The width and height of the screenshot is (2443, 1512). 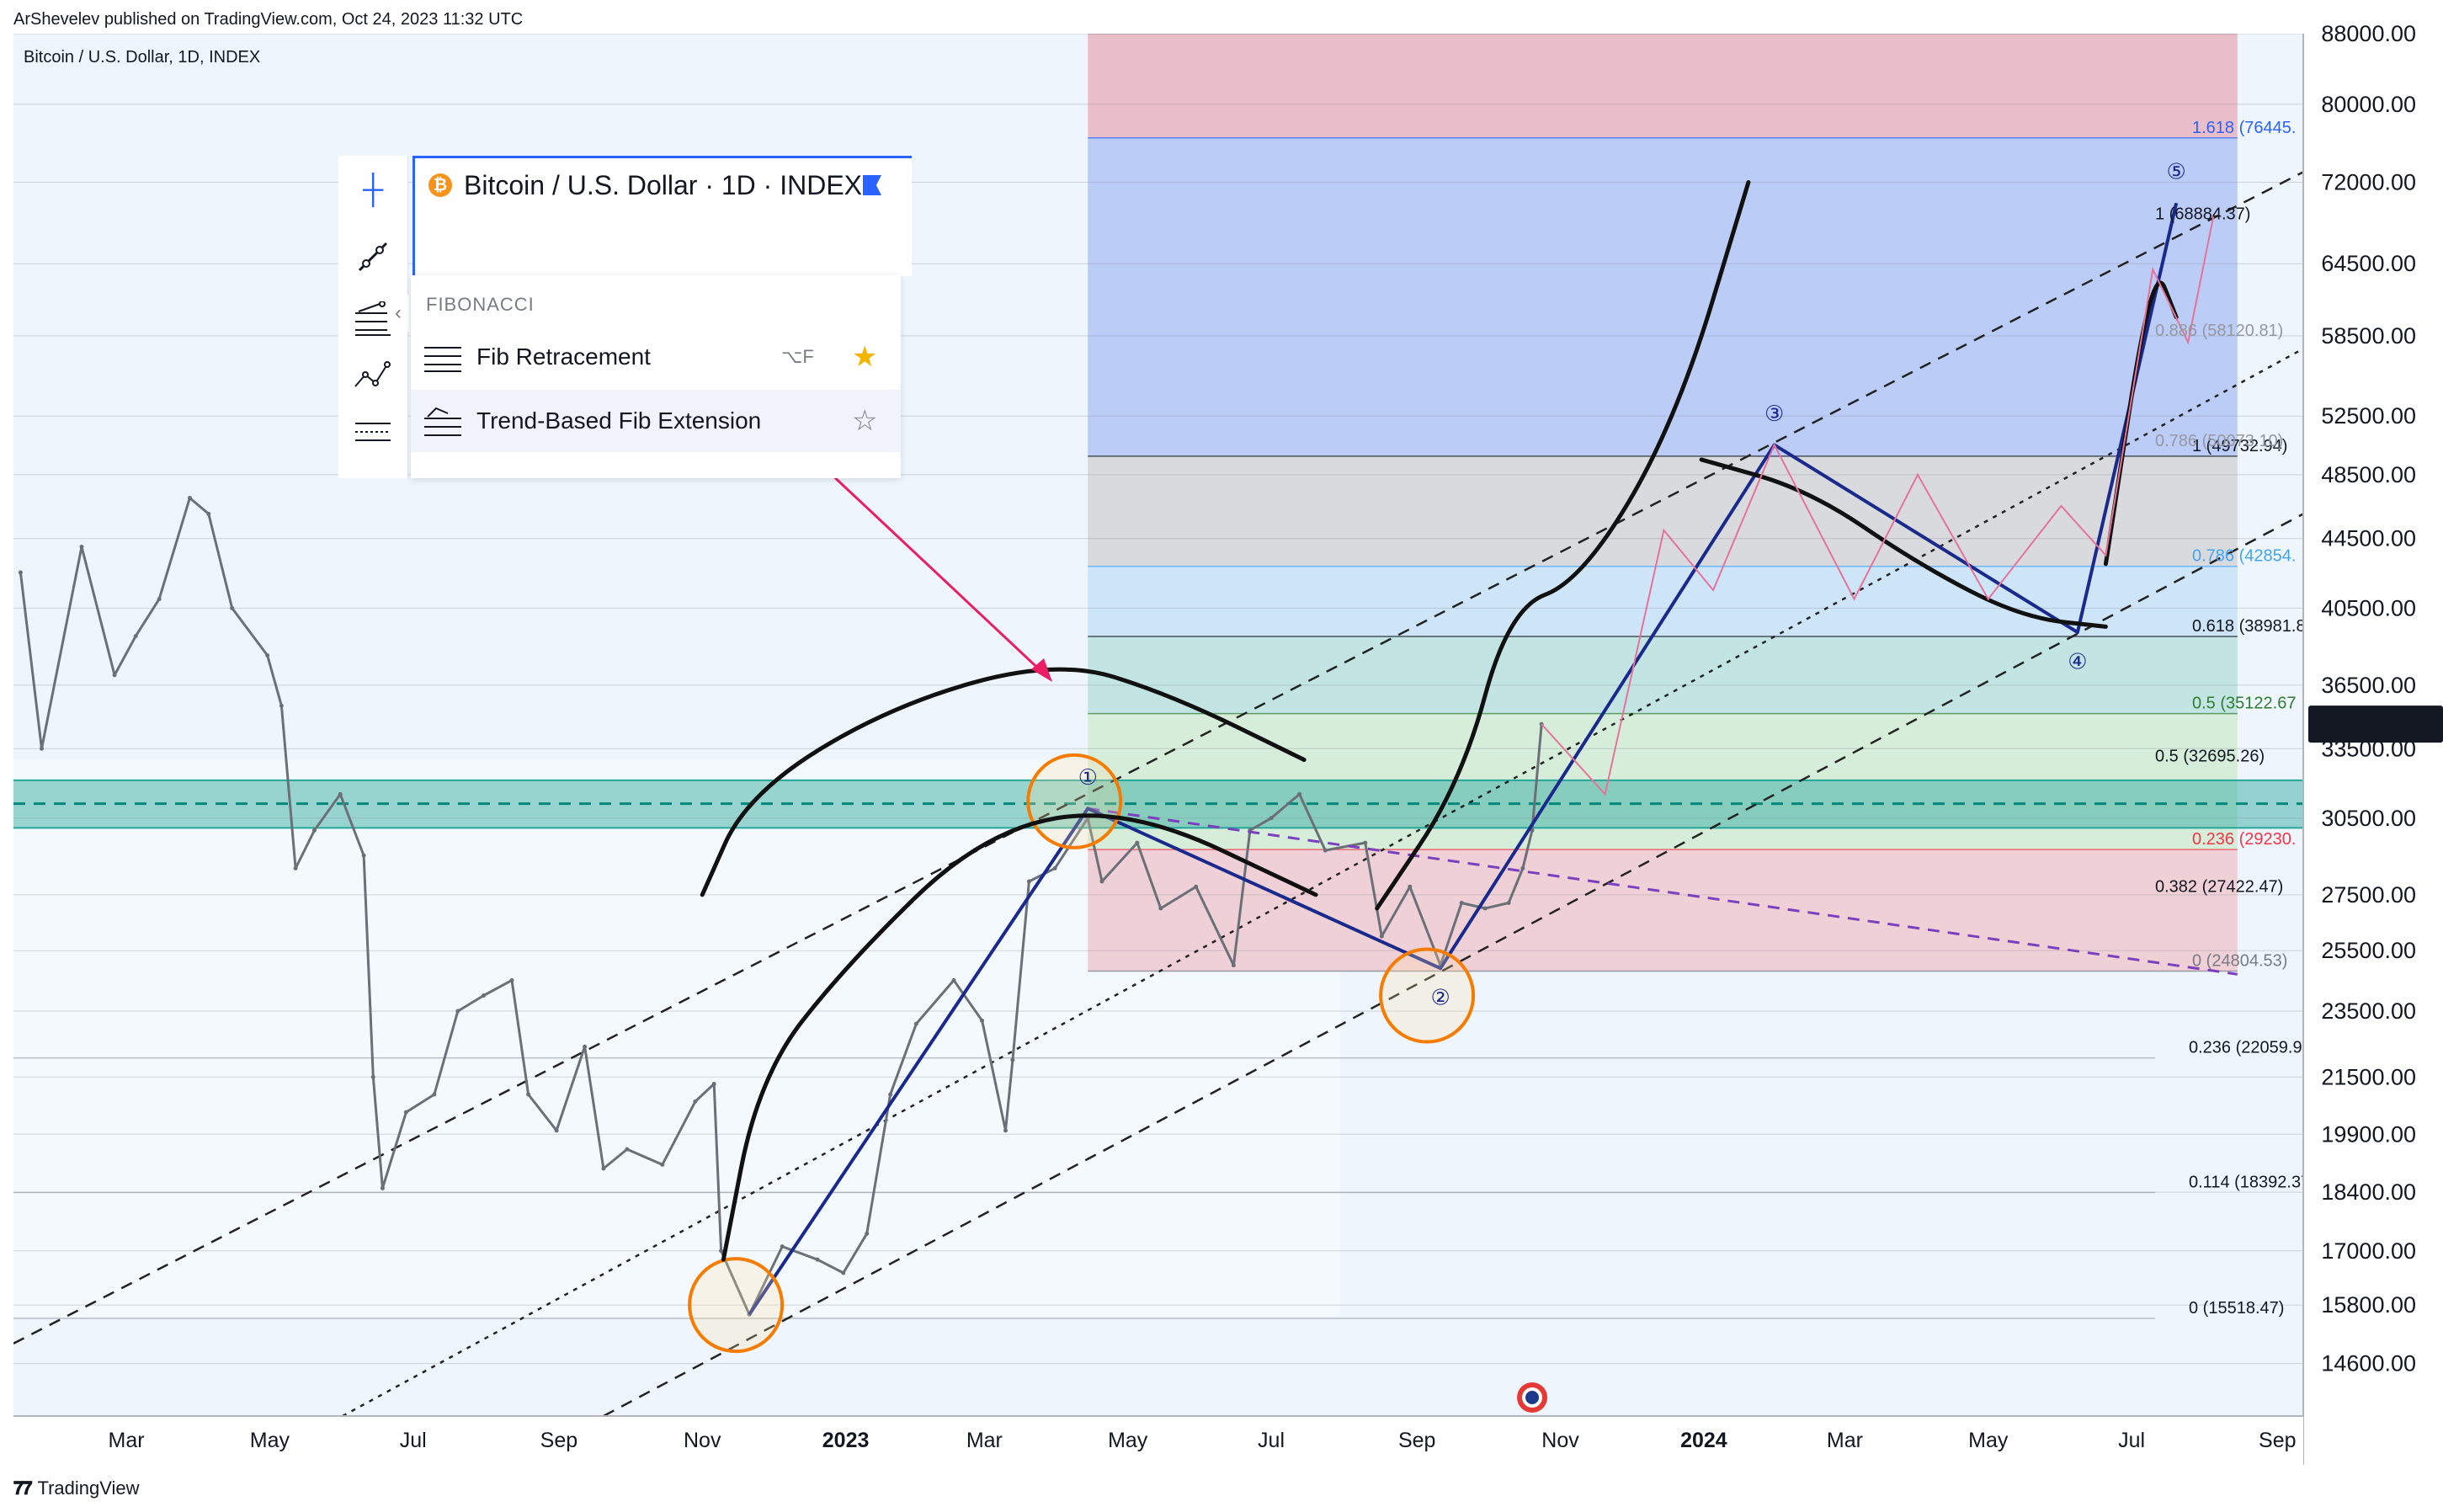 I want to click on fib-extension-label: 0.236 (29230., so click(x=2244, y=840).